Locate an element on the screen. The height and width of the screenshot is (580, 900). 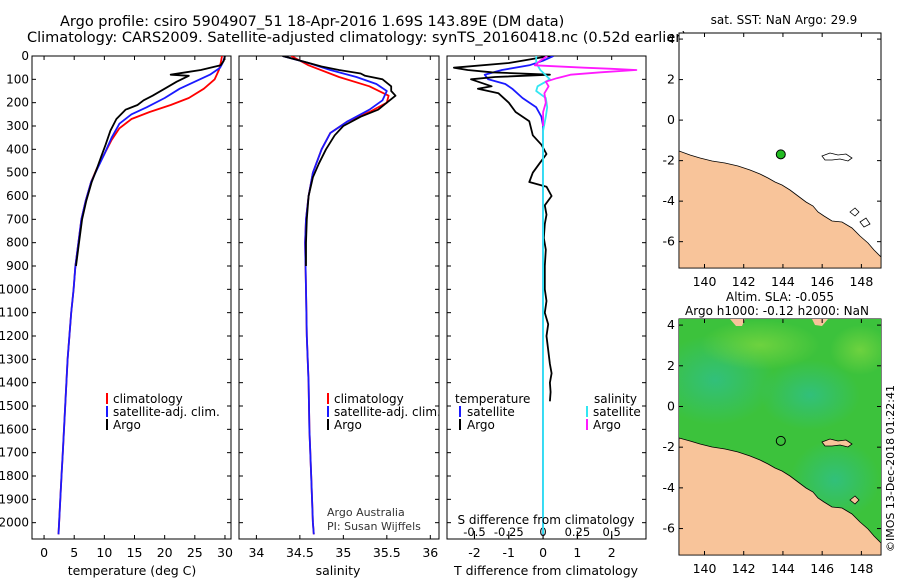
map-bottom-title-1: Altim. SLA: -0.055 is located at coordinates (780, 297).